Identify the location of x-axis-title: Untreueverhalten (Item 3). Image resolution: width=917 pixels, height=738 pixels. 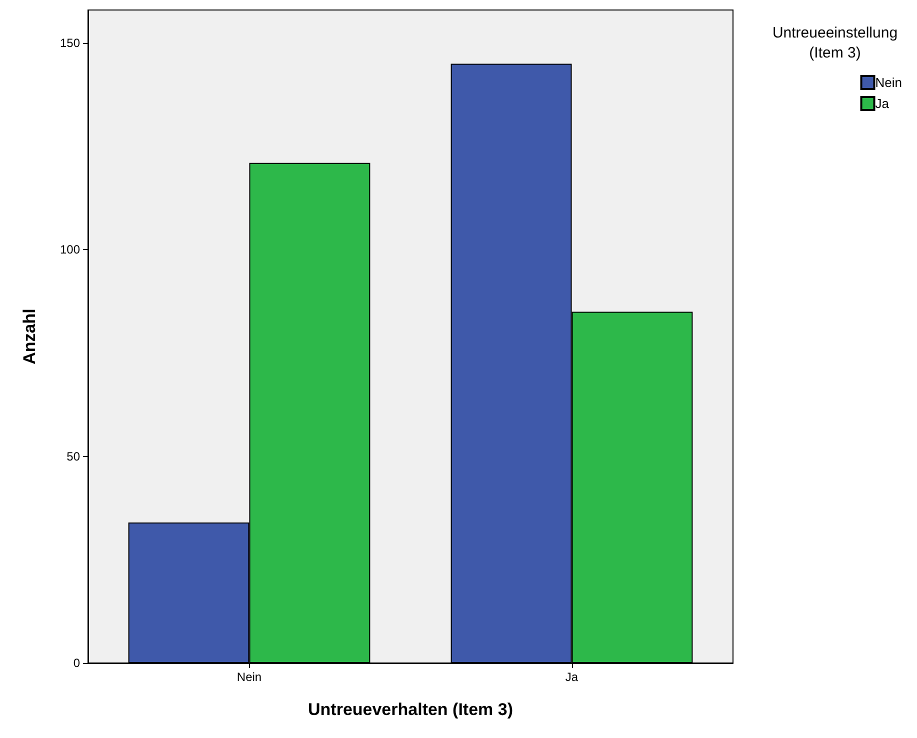
(410, 709).